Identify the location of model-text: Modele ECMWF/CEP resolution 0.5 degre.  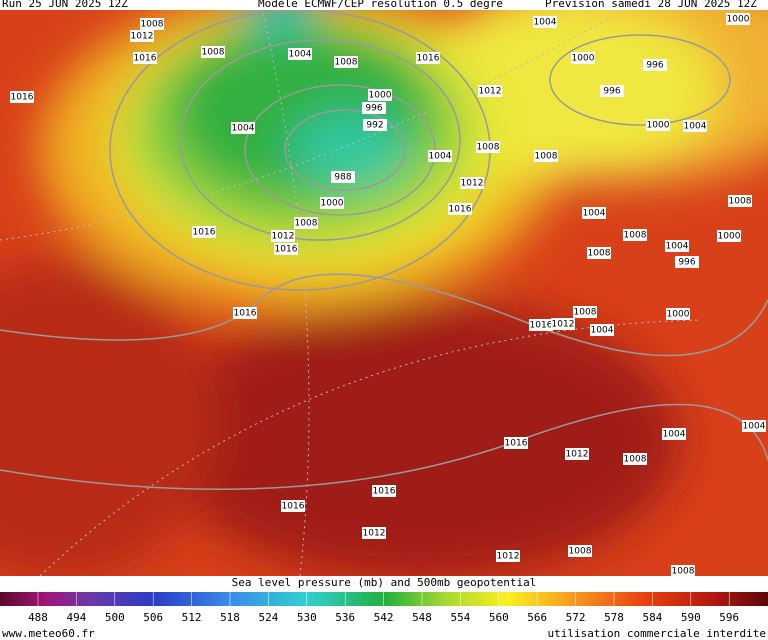
(380, 5).